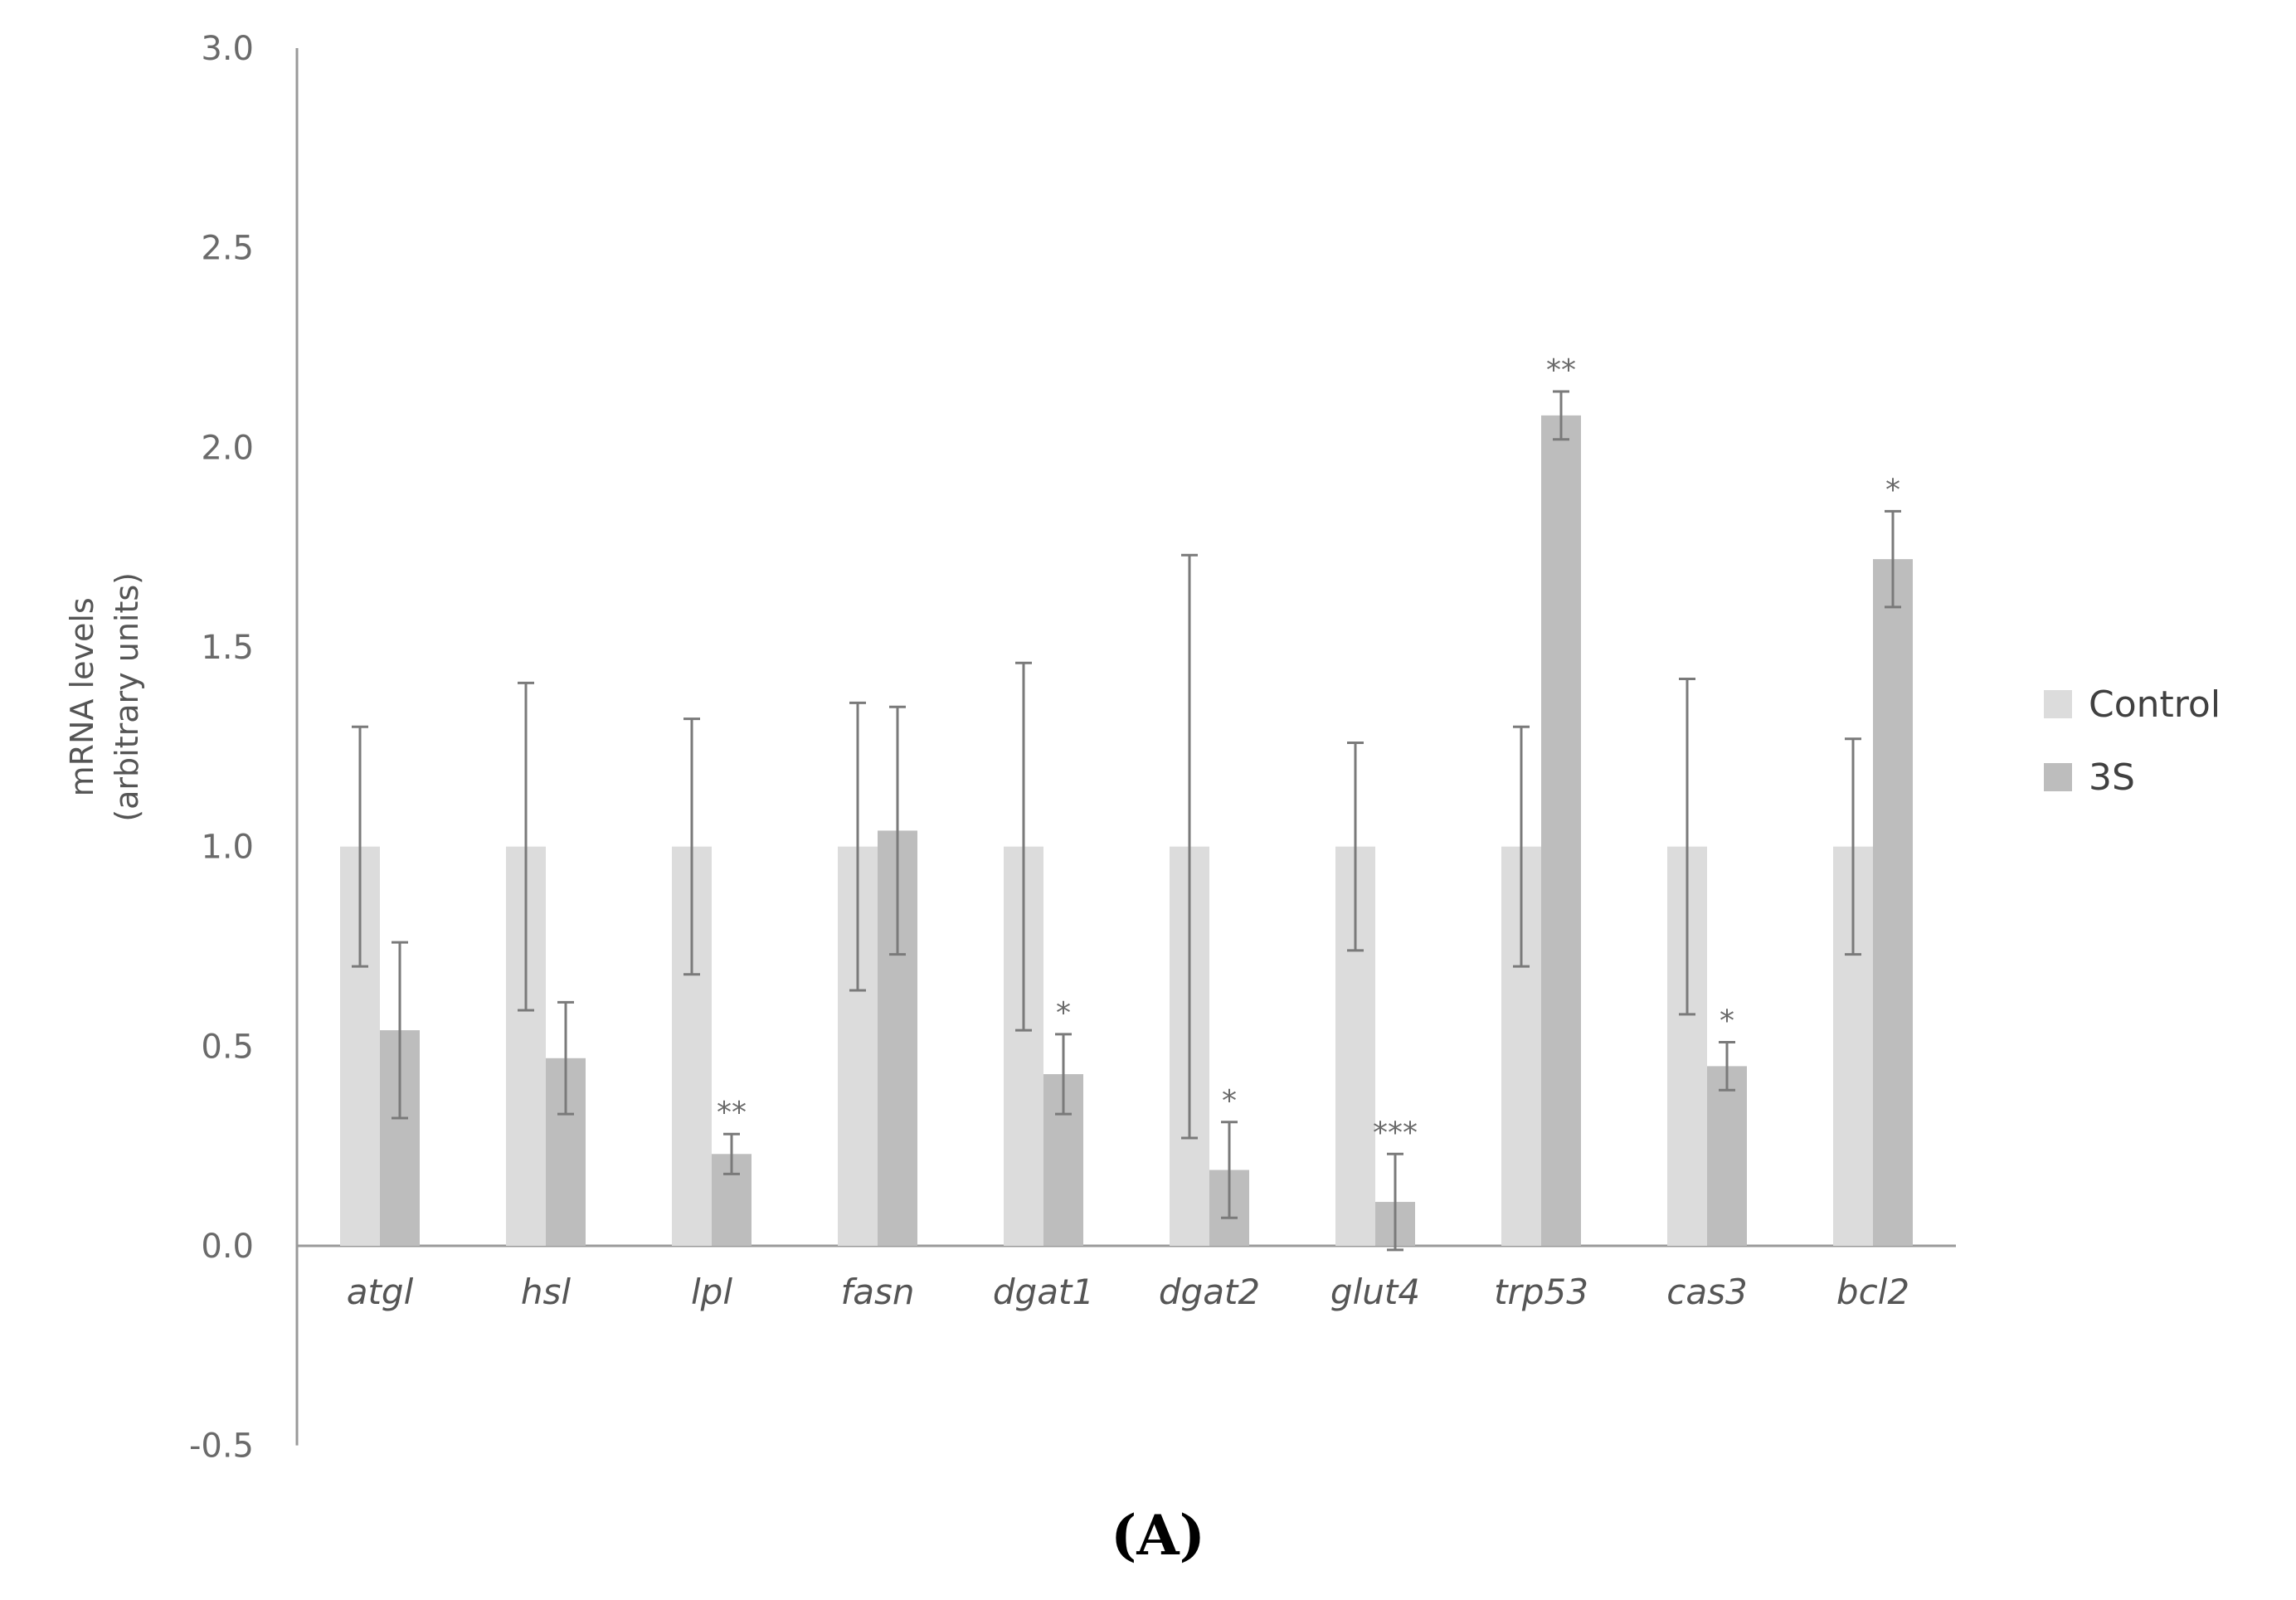 This screenshot has height=1600, width=2296. I want to click on significance-marker-cas3: *, so click(1727, 1021).